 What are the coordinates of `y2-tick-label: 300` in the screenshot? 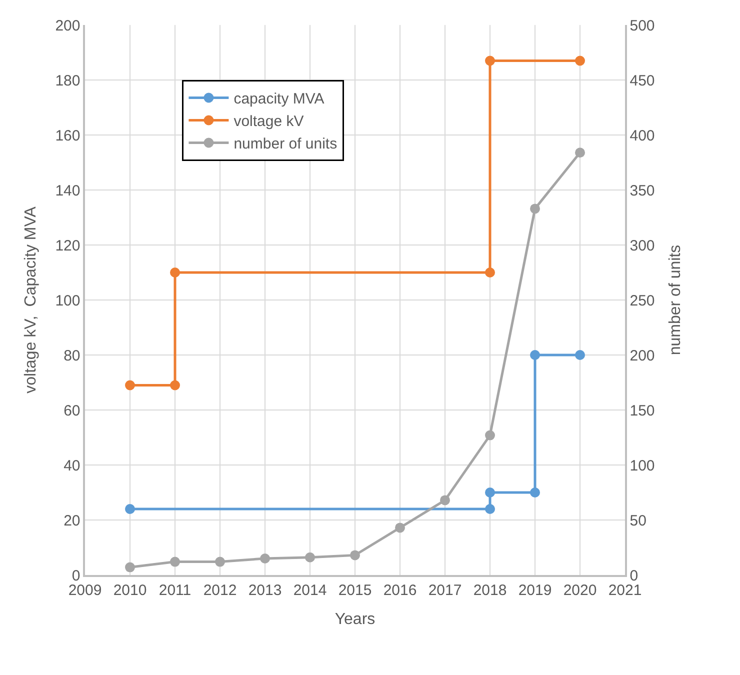 It's located at (642, 245).